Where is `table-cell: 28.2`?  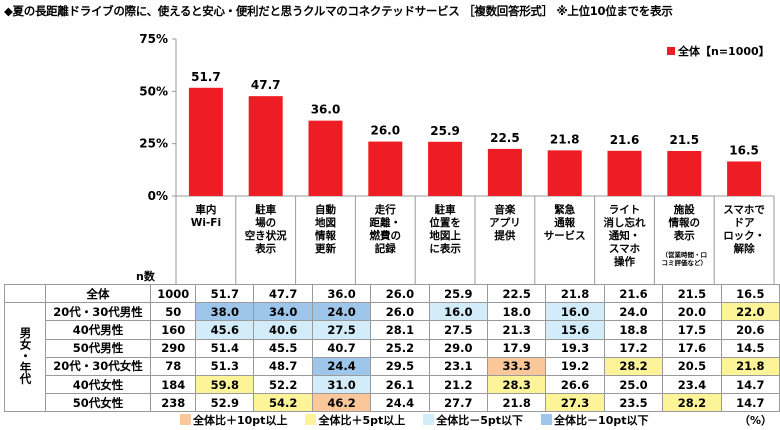
table-cell: 28.2 is located at coordinates (692, 403).